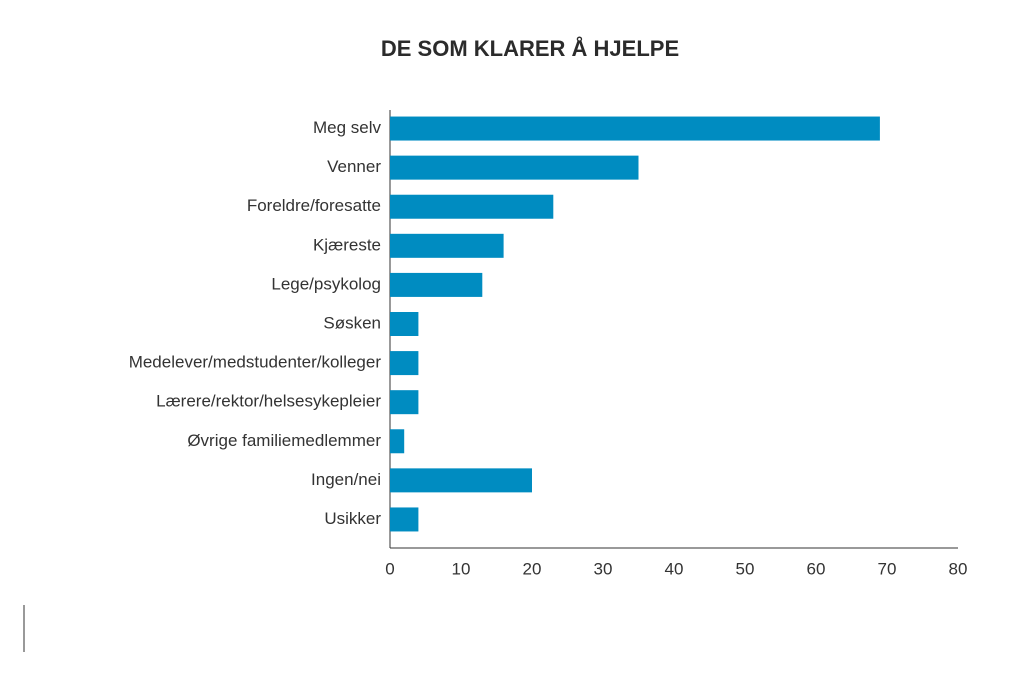 Image resolution: width=1024 pixels, height=683 pixels. What do you see at coordinates (354, 166) in the screenshot?
I see `y-tick-label: Venner` at bounding box center [354, 166].